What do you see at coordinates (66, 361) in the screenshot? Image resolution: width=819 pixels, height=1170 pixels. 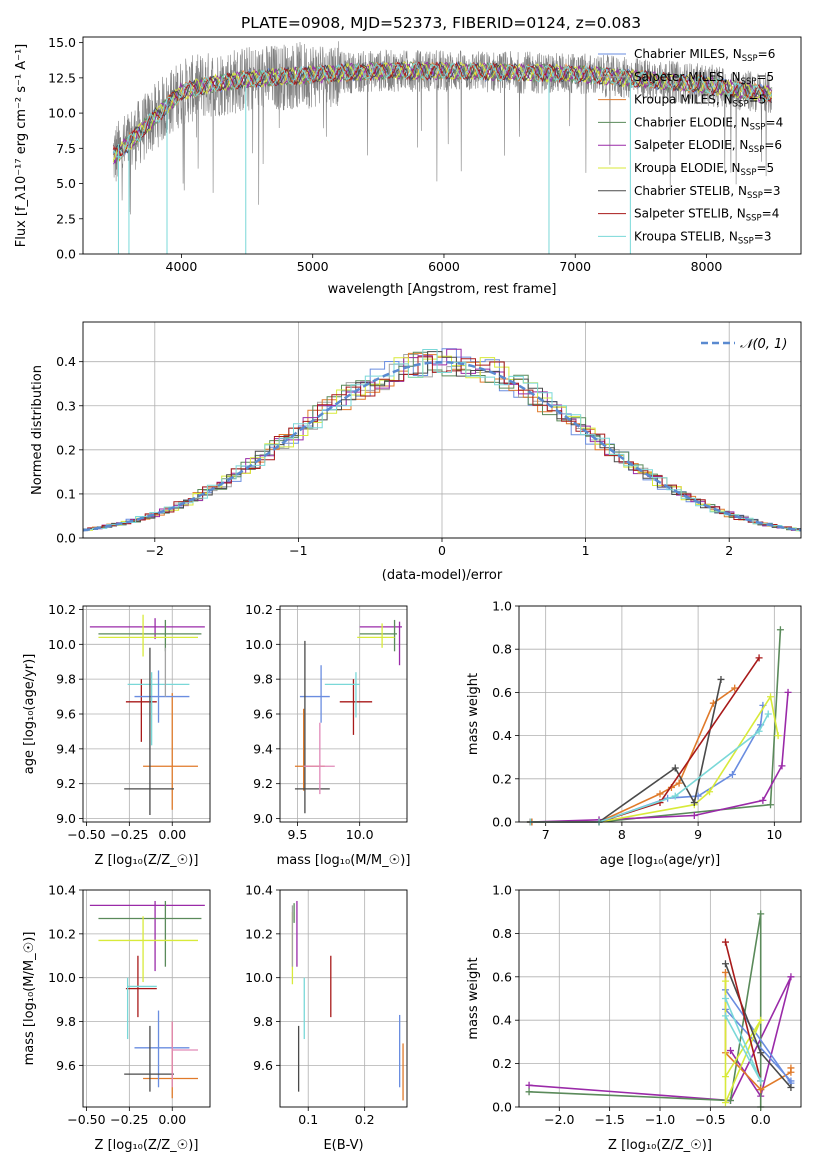 I see `y-tick-label: 0.4` at bounding box center [66, 361].